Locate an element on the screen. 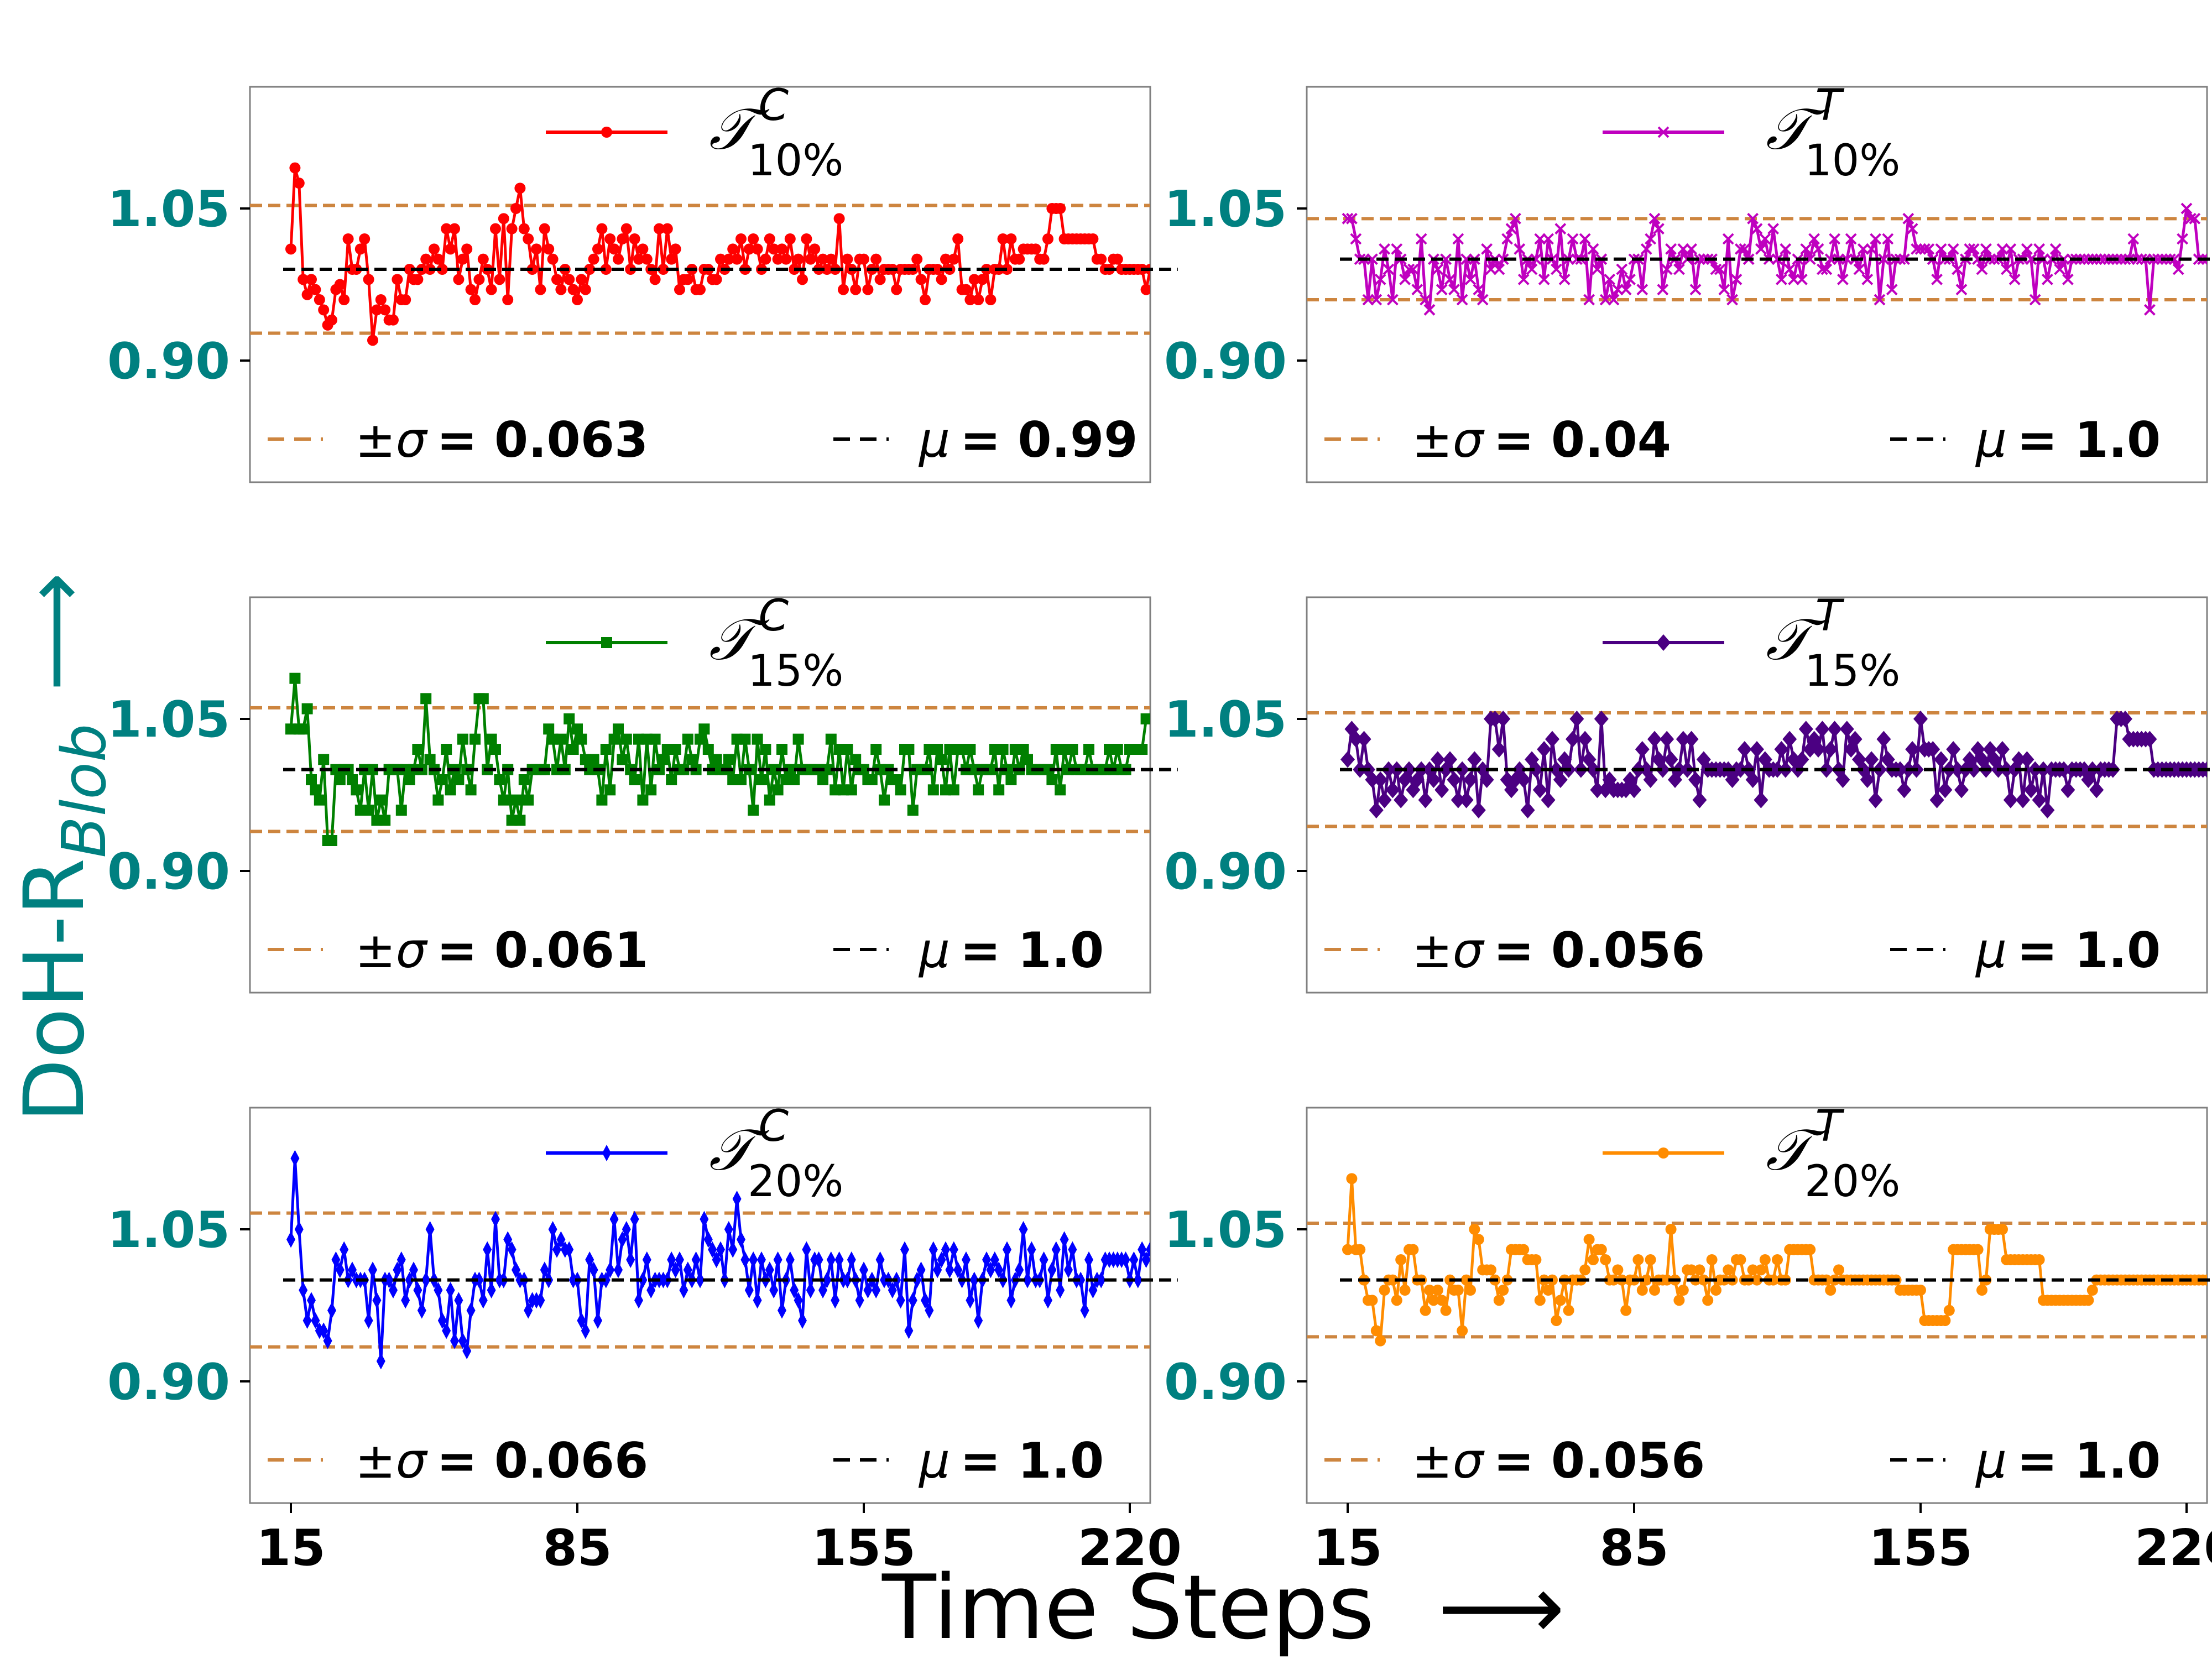 This screenshot has width=2212, height=1659. panel-bottom-right: 1.050.901585155220𝒯T20%±σ= 0.056μ= 1.0 is located at coordinates (1688, 1340).